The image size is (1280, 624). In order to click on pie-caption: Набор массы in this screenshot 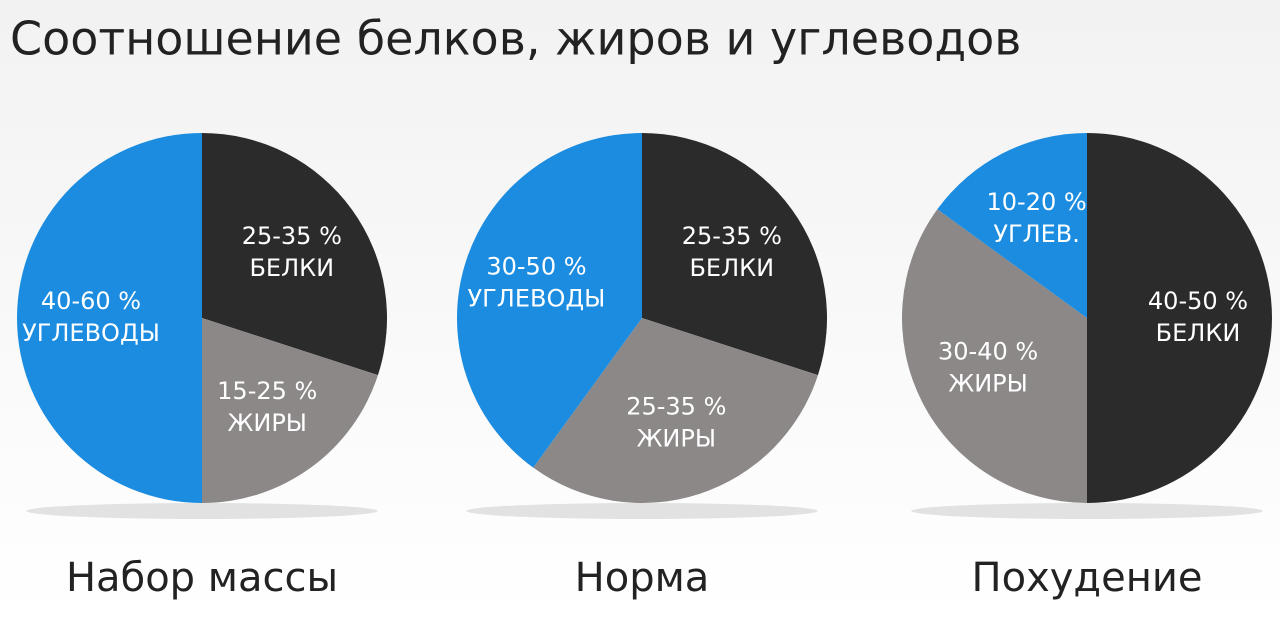, I will do `click(202, 578)`.